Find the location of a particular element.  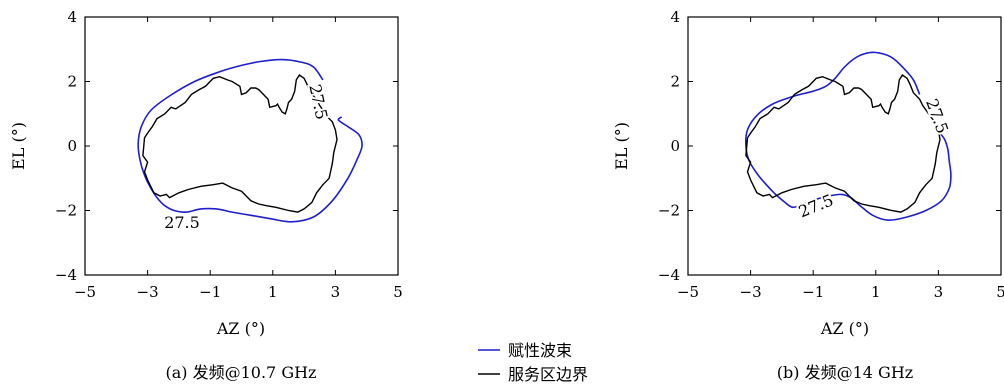

shaped-beam-line-a is located at coordinates (250, 140).